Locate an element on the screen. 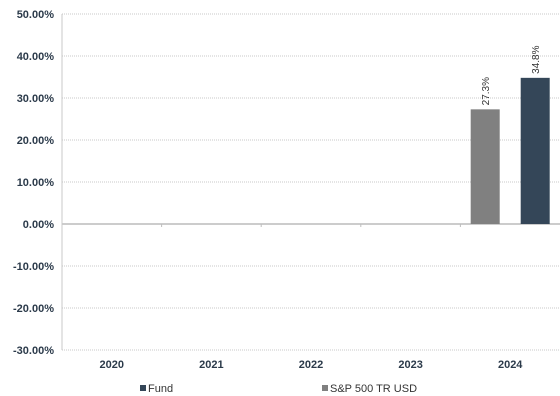  y-tick-label: 20.00% is located at coordinates (36, 141).